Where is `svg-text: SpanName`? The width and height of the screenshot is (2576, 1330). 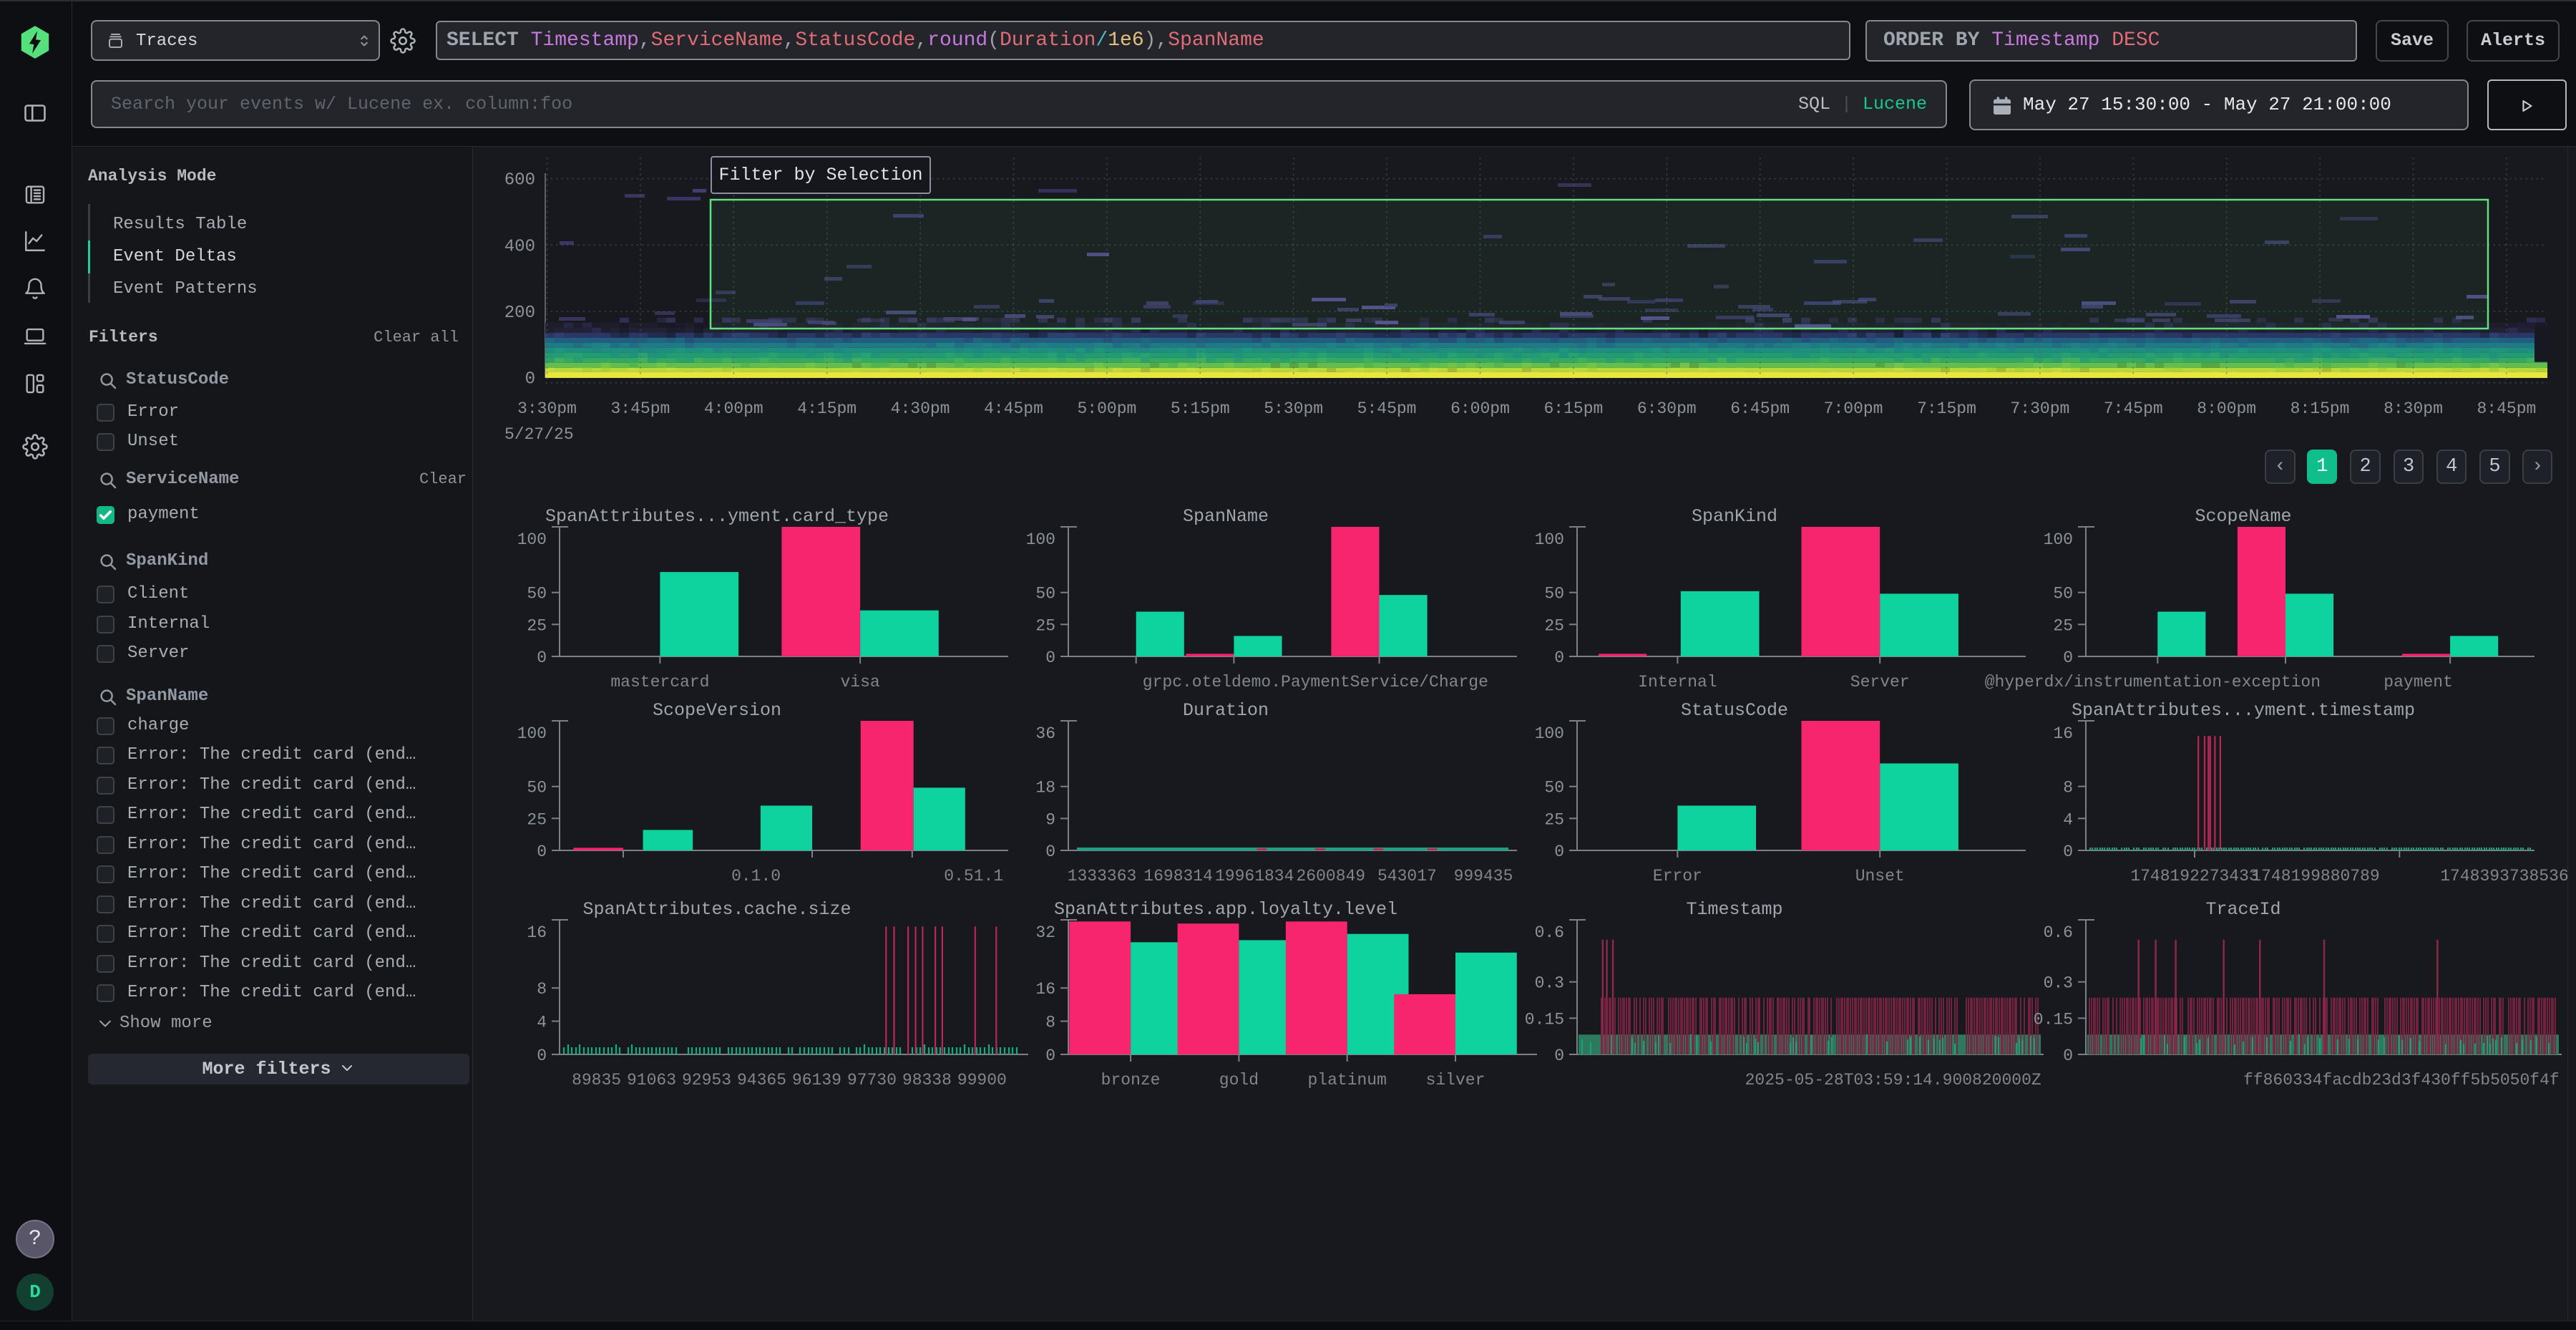 svg-text: SpanName is located at coordinates (1226, 516).